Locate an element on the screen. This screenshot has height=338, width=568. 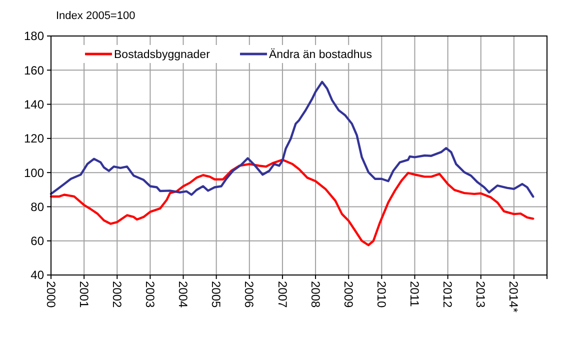
y-tick-label: 140 is located at coordinates (34, 104).